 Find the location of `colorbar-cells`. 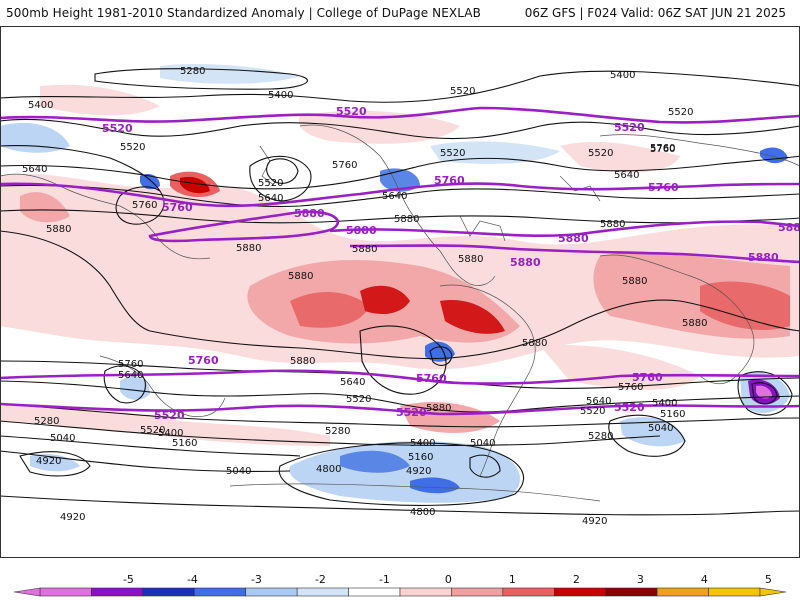

colorbar-cells is located at coordinates (400, 592).